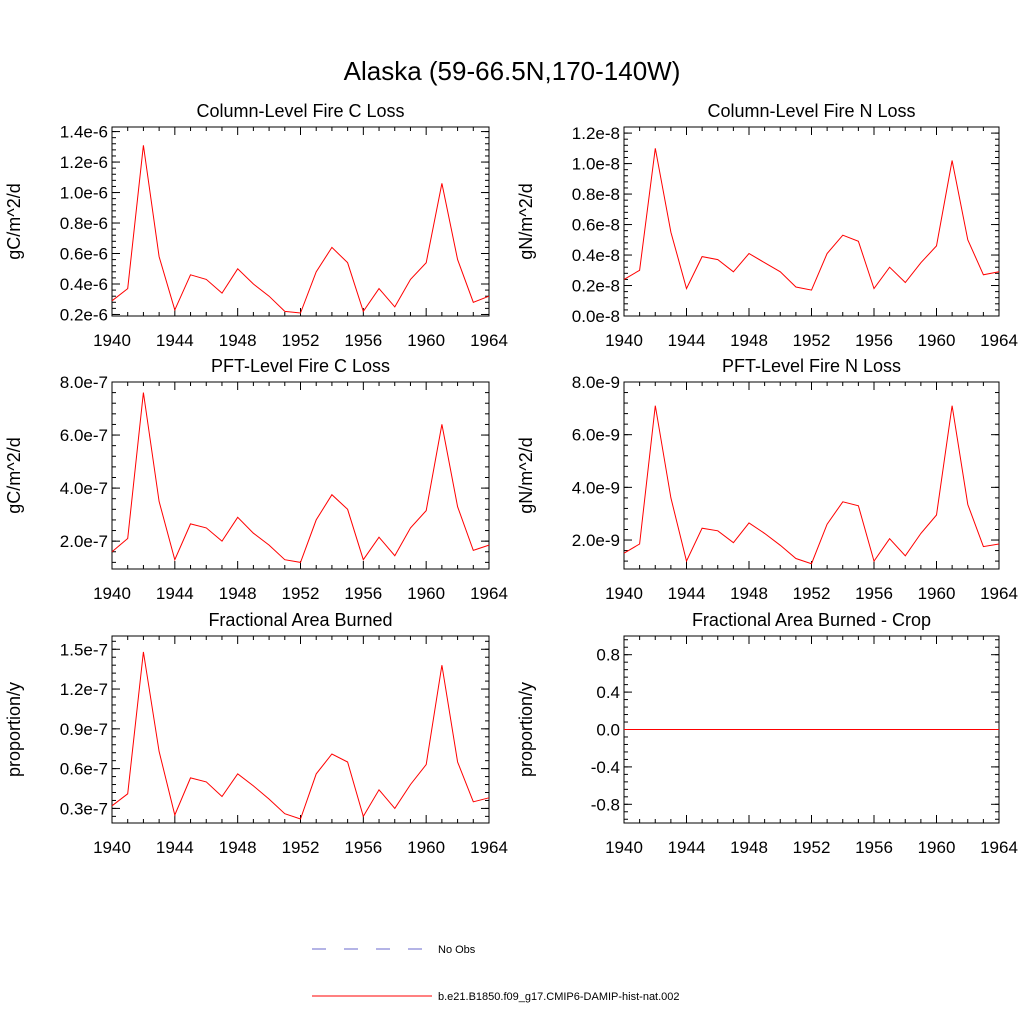 Image resolution: width=1024 pixels, height=1024 pixels. I want to click on y-tick-label: 6.0e-9, so click(596, 435).